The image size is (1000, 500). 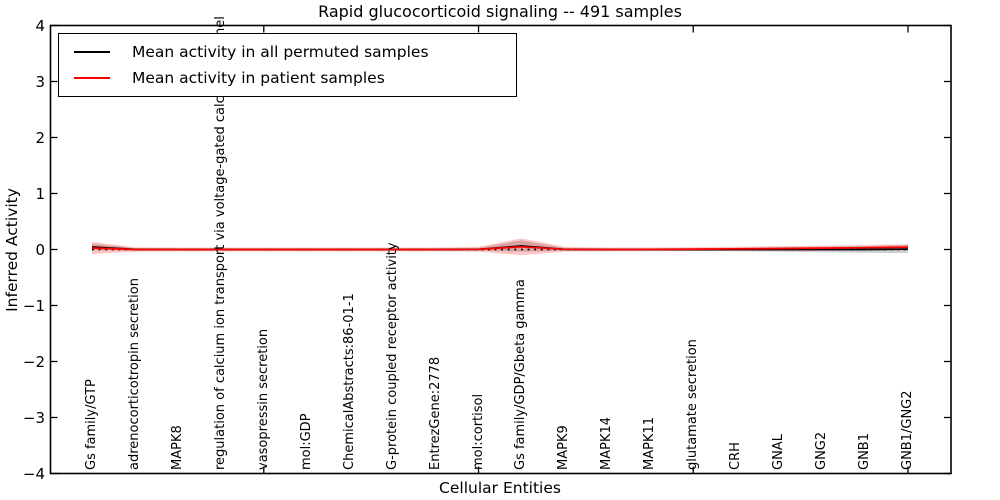 I want to click on y-tick-label: −3, so click(x=33, y=417).